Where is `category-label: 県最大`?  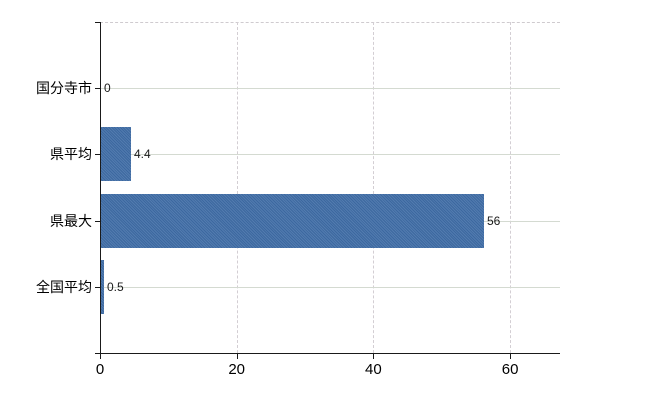
category-label: 県最大 is located at coordinates (71, 220).